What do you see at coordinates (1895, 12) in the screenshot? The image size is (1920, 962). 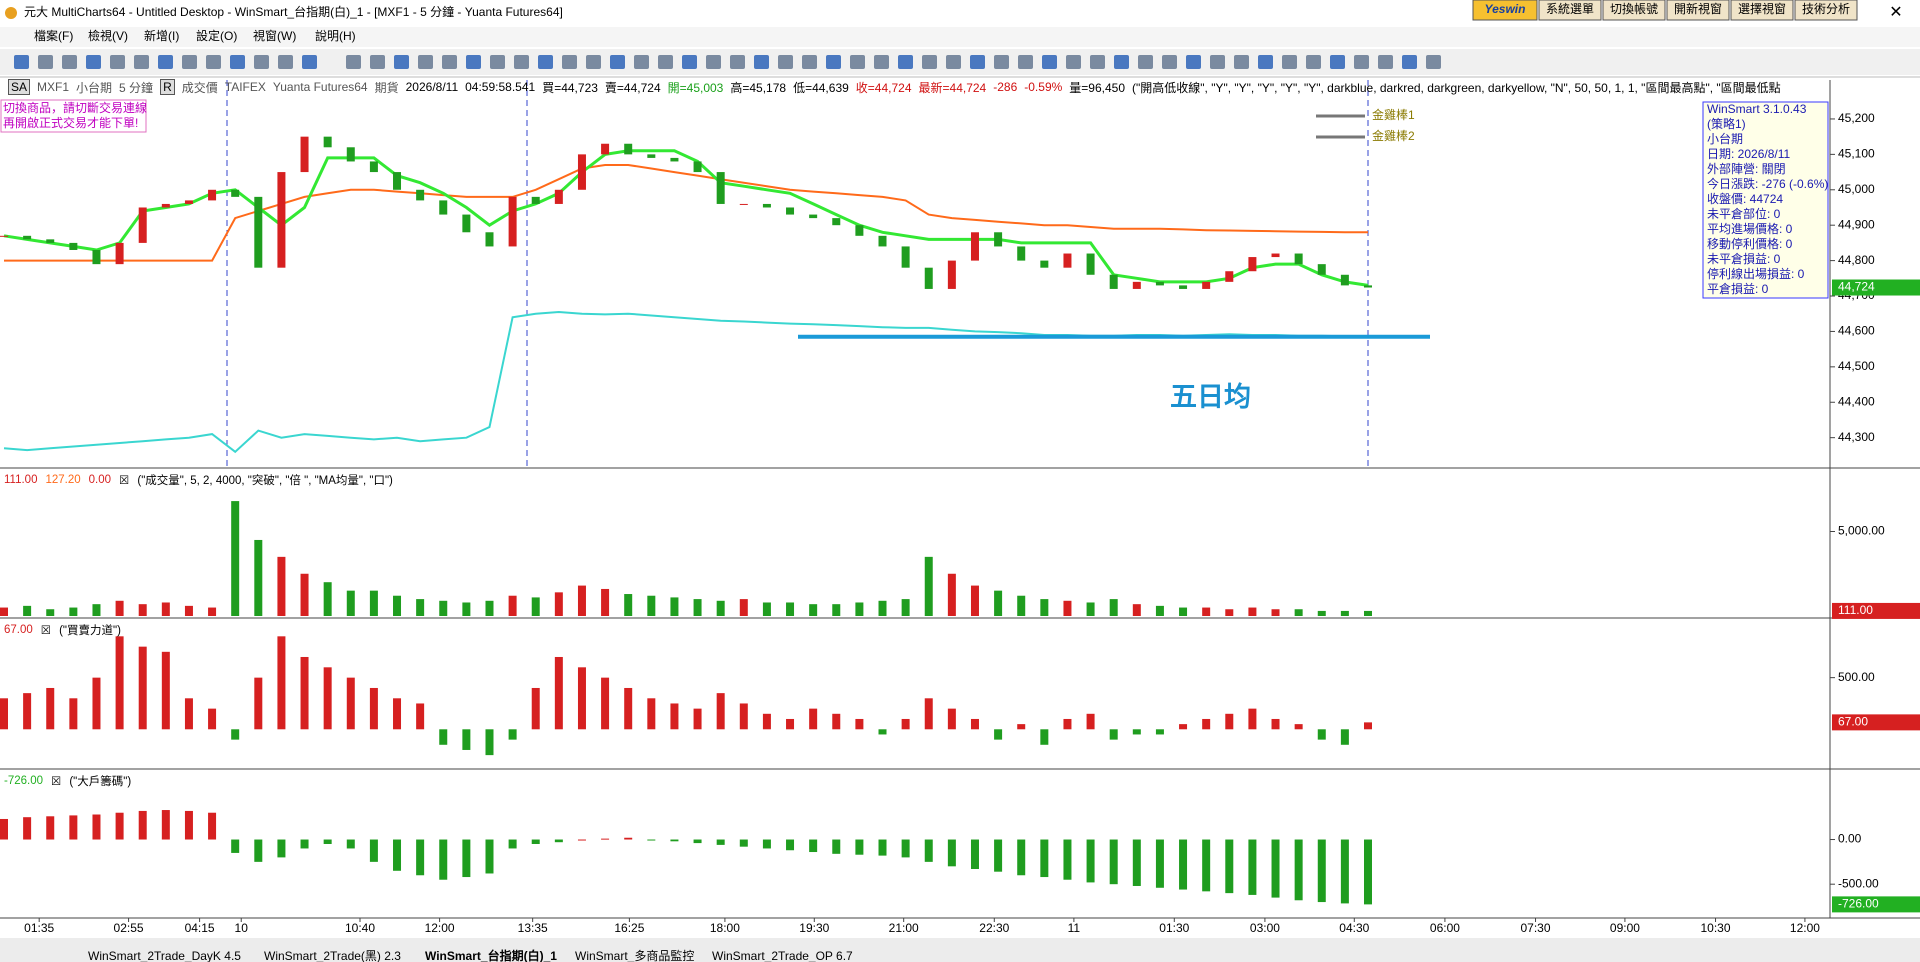 I see `close-button: ✕` at bounding box center [1895, 12].